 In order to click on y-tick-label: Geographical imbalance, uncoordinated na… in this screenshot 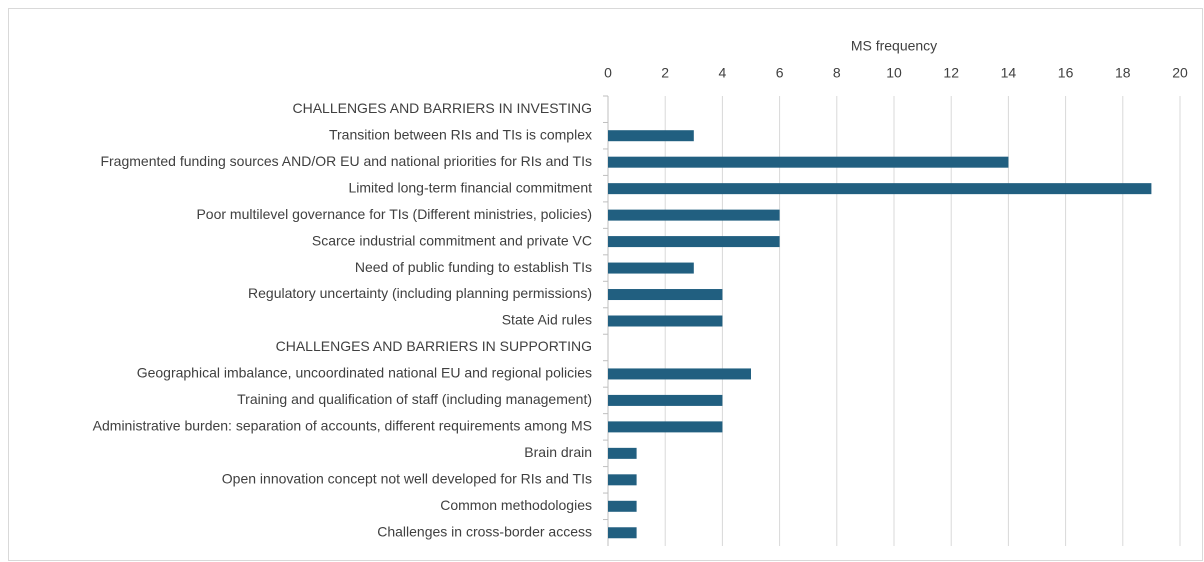, I will do `click(364, 373)`.